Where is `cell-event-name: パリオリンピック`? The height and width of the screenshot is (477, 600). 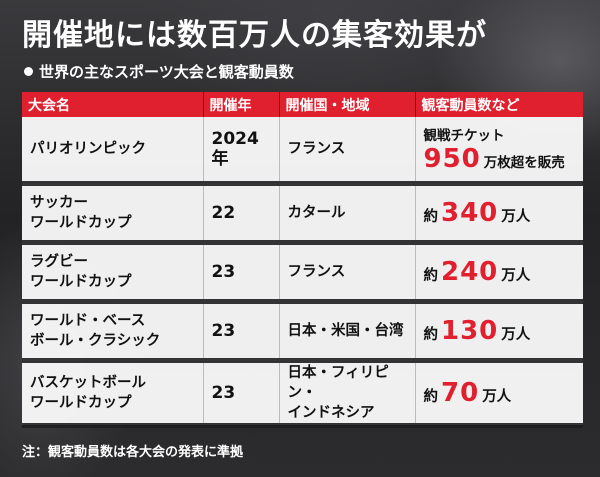 cell-event-name: パリオリンピック is located at coordinates (113, 151).